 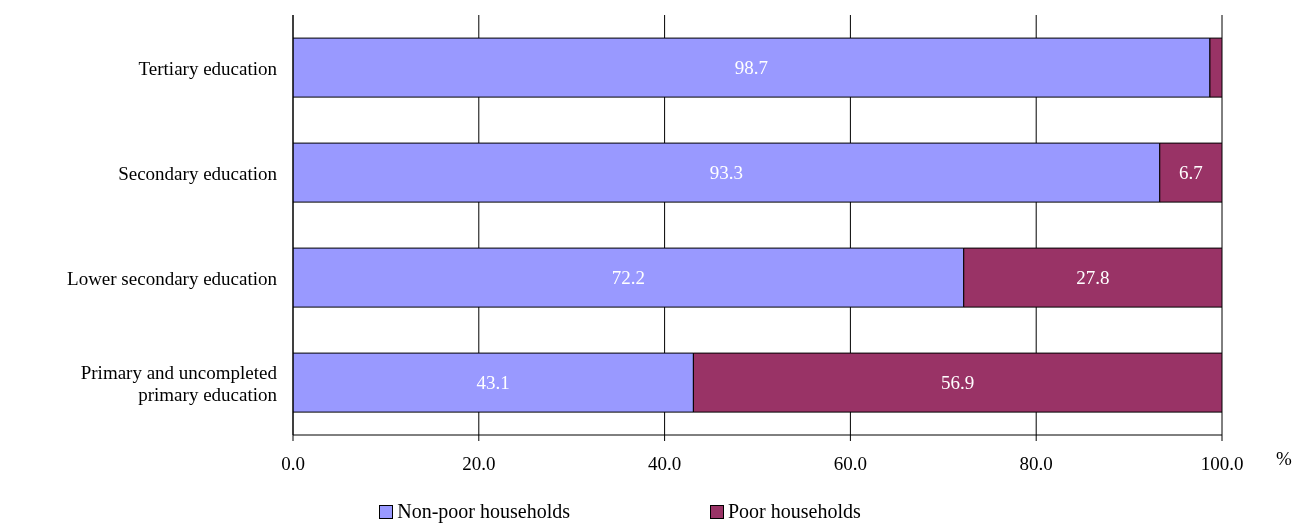 What do you see at coordinates (1036, 464) in the screenshot?
I see `x-tick-label: 80.0` at bounding box center [1036, 464].